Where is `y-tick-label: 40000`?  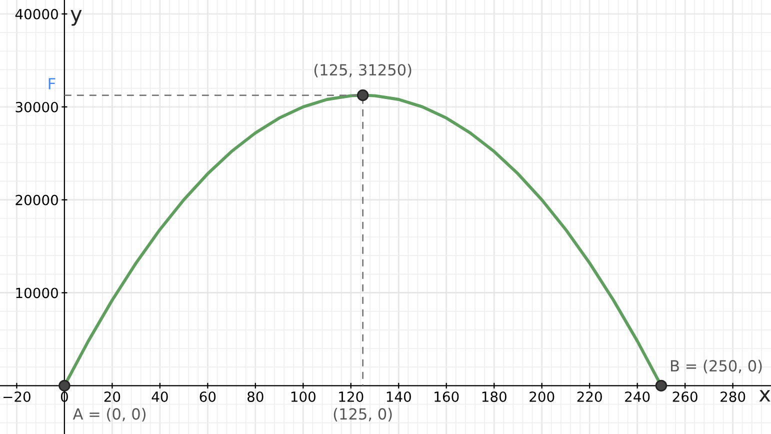 y-tick-label: 40000 is located at coordinates (36, 14).